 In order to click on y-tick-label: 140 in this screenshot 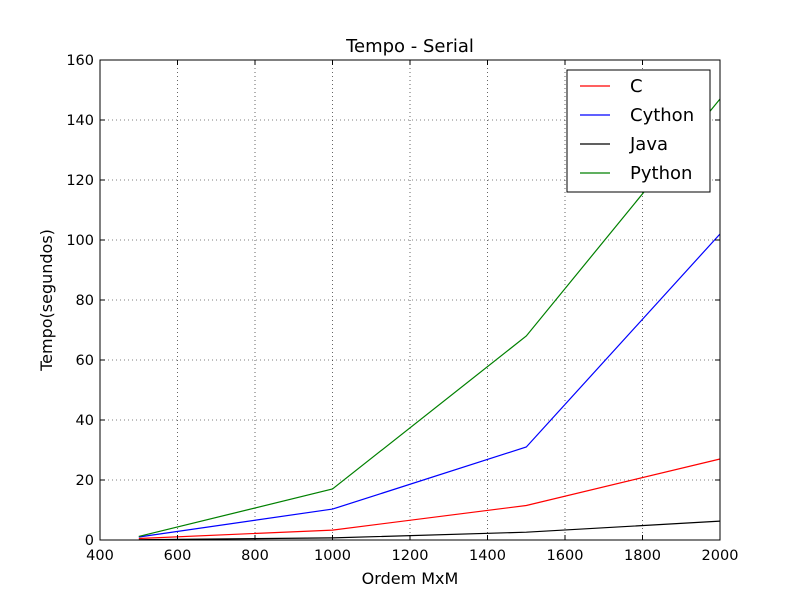, I will do `click(80, 121)`.